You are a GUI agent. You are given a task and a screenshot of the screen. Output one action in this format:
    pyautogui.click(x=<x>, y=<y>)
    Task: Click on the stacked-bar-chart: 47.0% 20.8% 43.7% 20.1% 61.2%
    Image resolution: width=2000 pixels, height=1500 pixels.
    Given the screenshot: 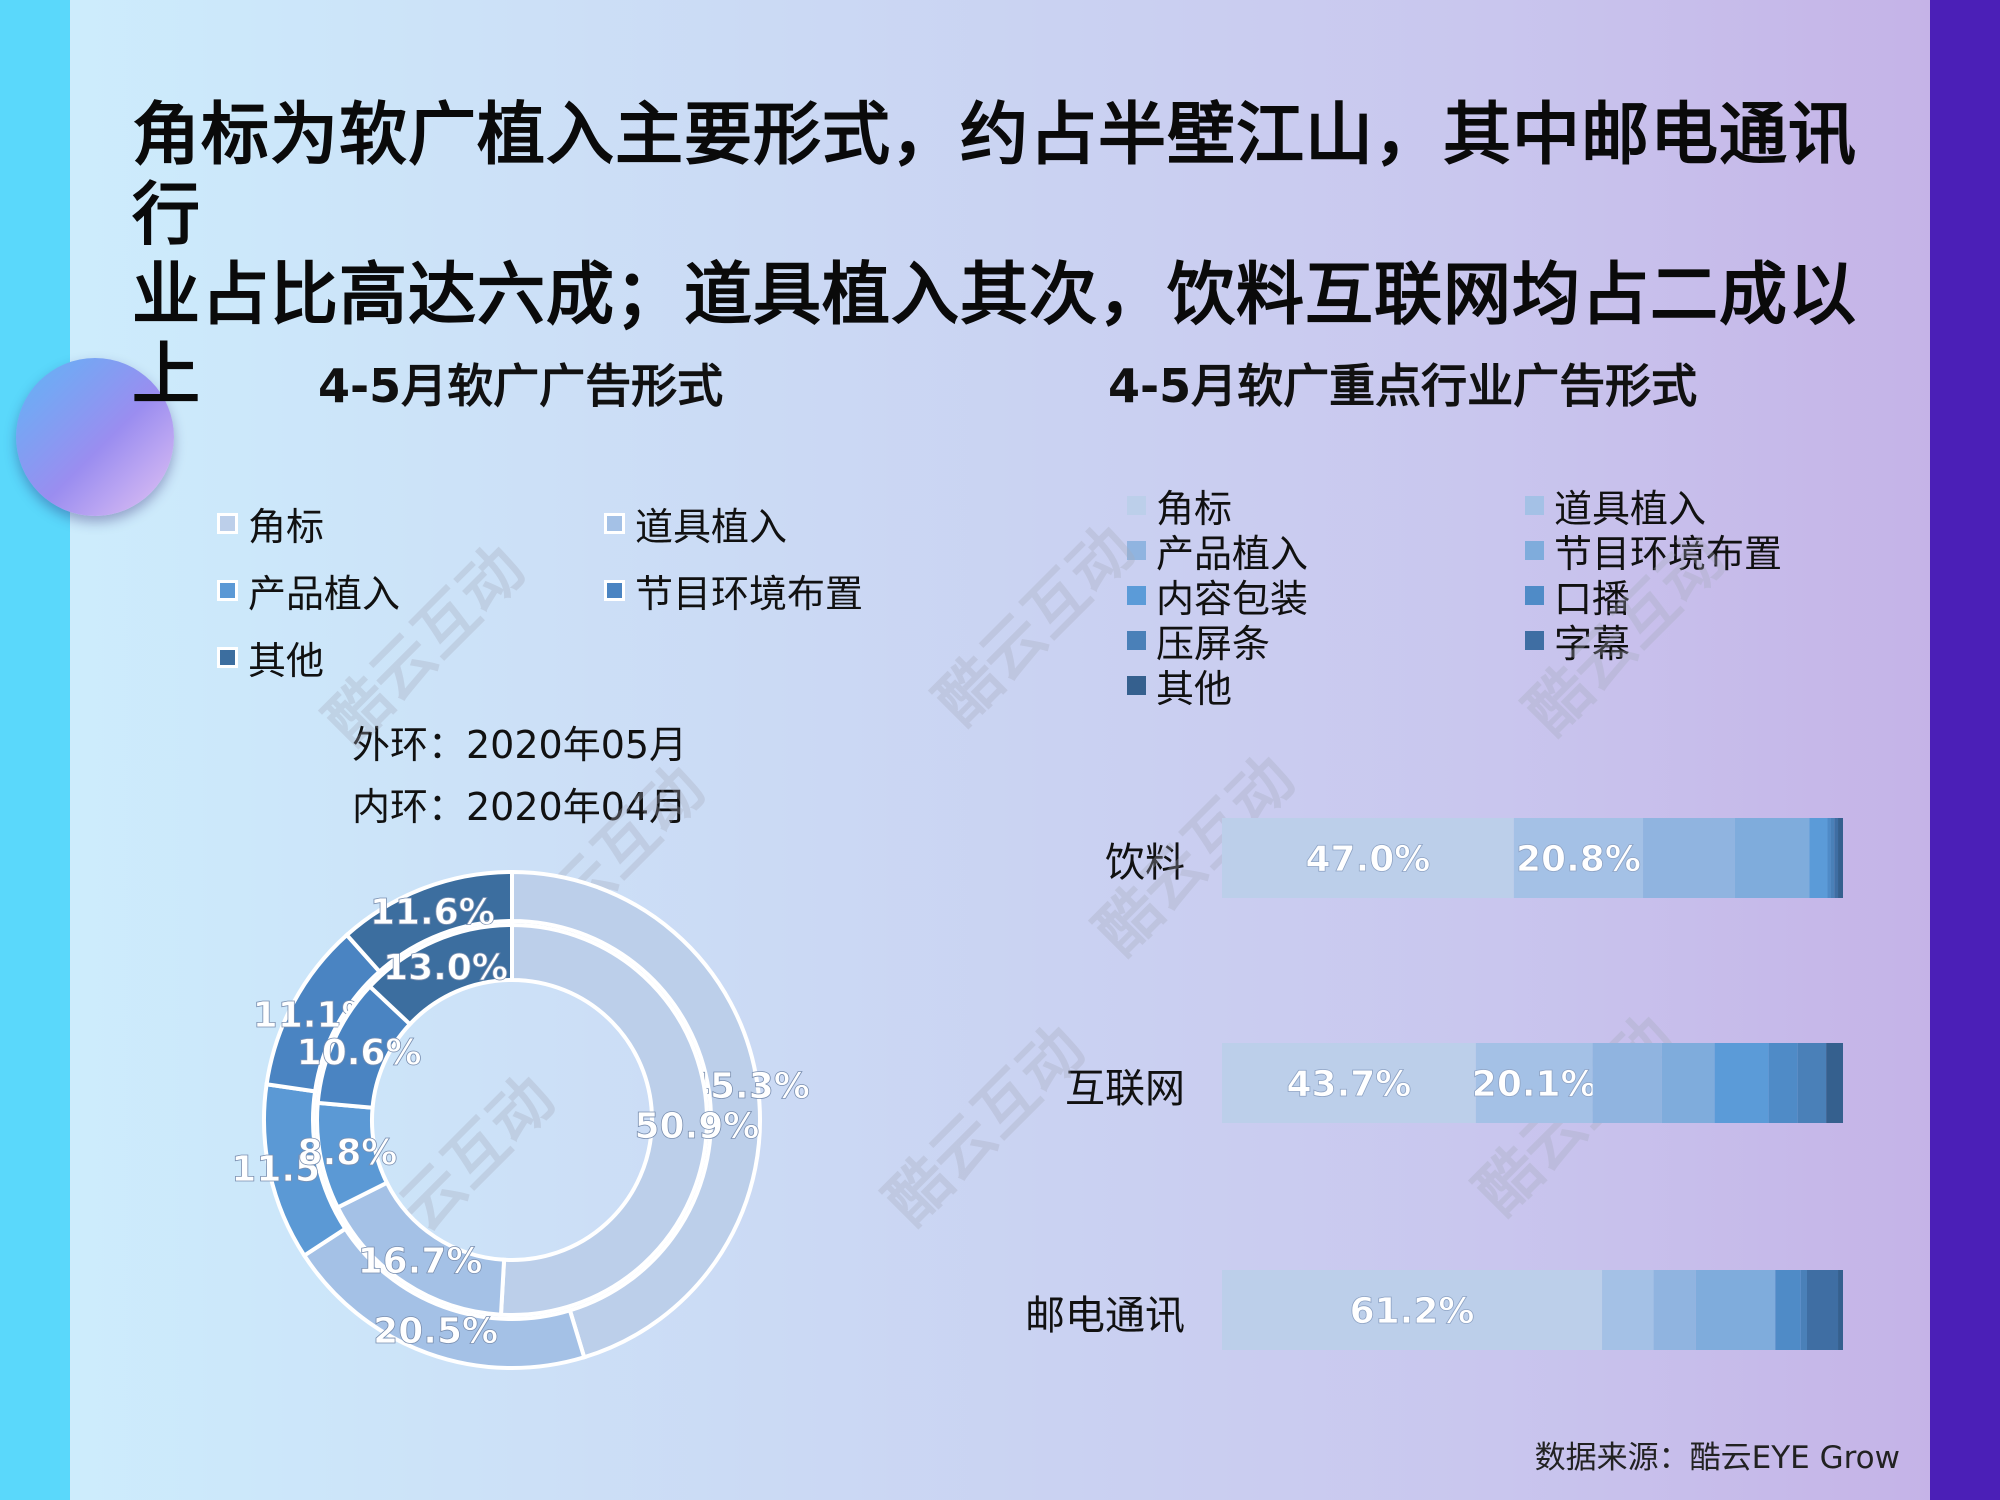 What is the action you would take?
    pyautogui.click(x=1532, y=1084)
    